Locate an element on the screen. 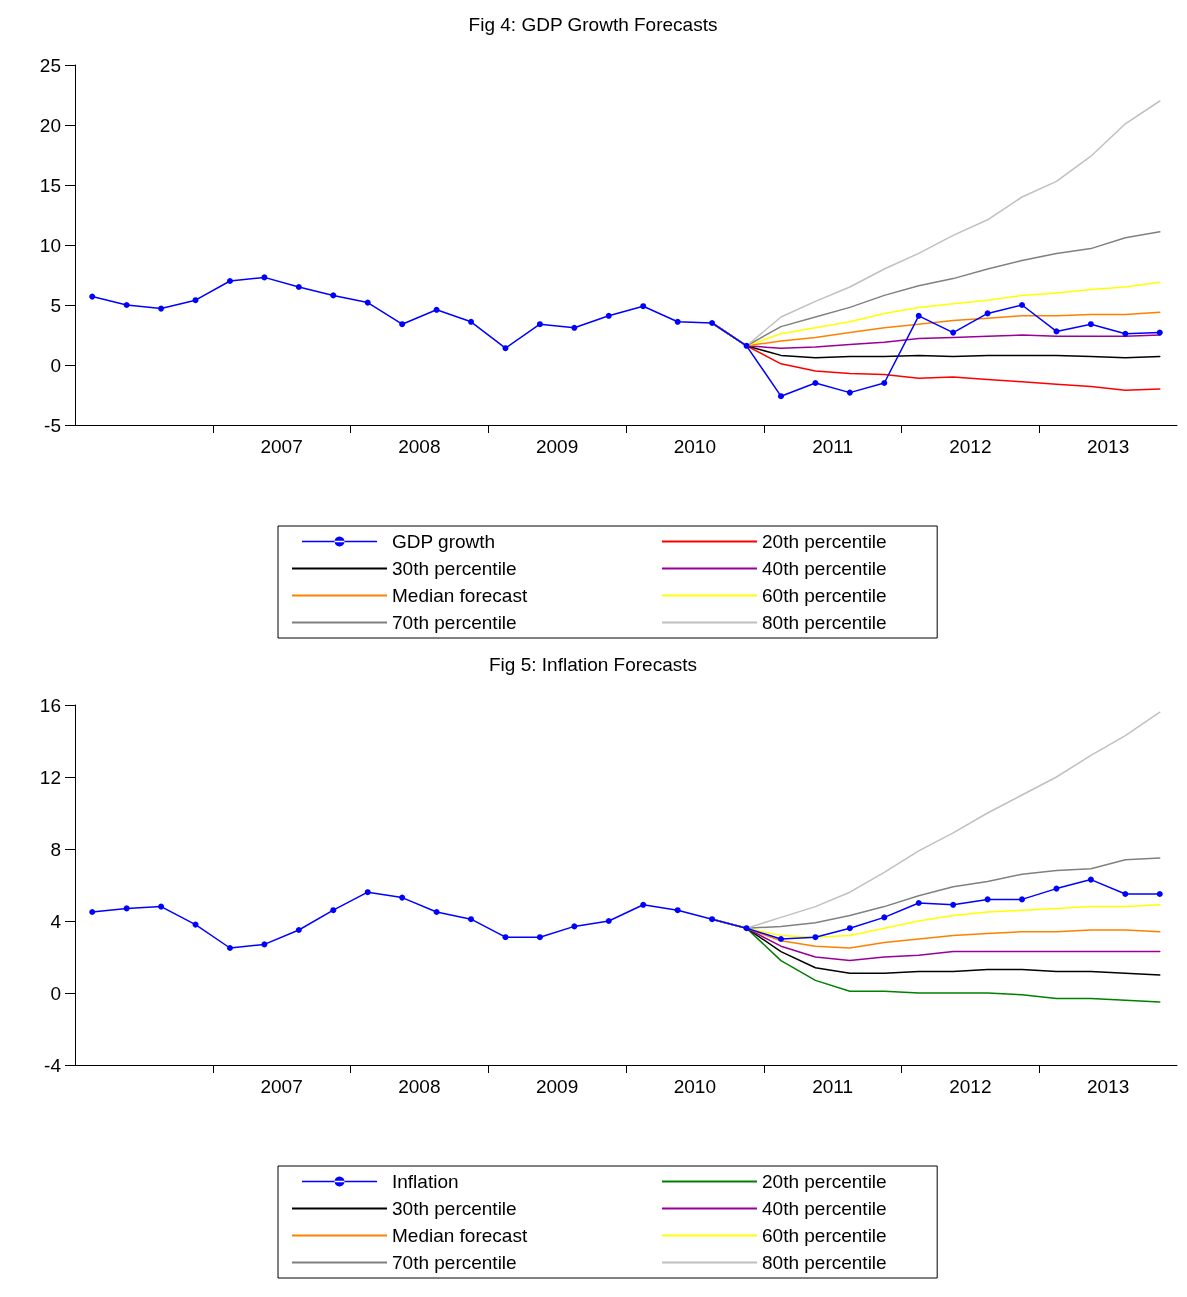  y-tick-label: 10 is located at coordinates (50, 245).